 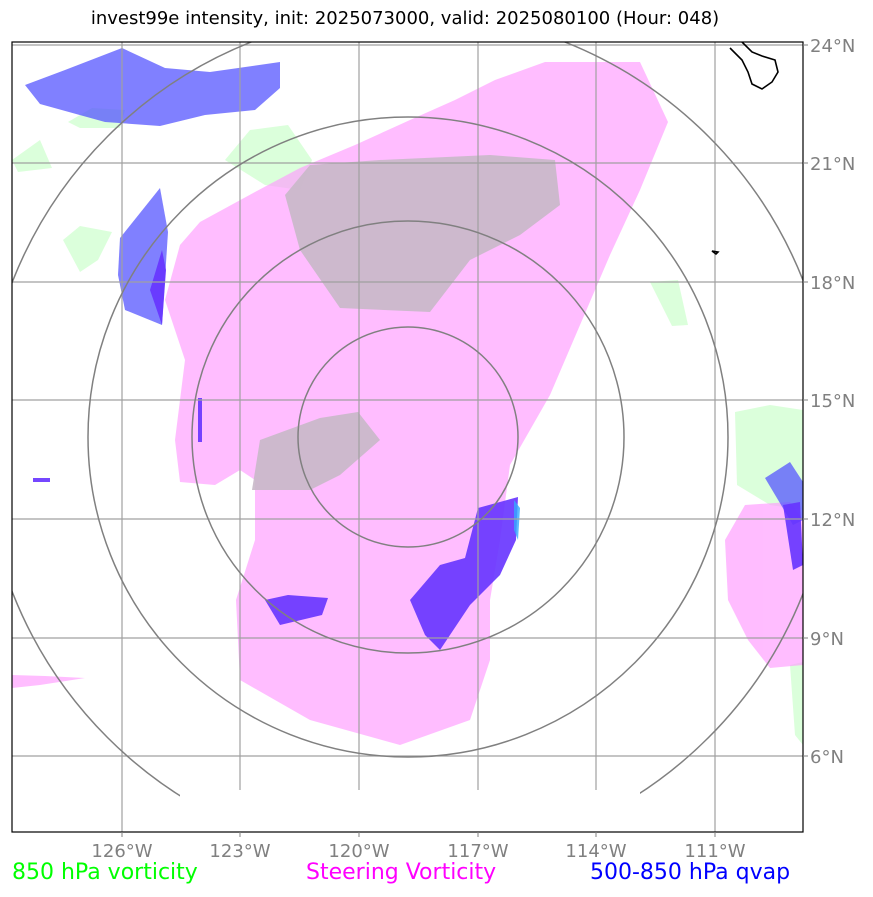 What do you see at coordinates (832, 520) in the screenshot?
I see `lat-tick-label: 12°N` at bounding box center [832, 520].